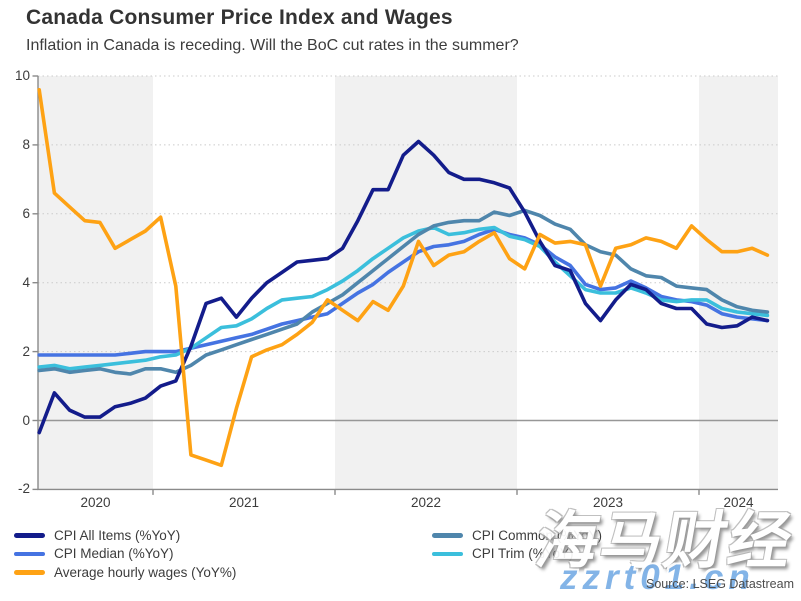 The image size is (801, 601). What do you see at coordinates (720, 584) in the screenshot?
I see `source-attribution: Source: LSEG Datastream` at bounding box center [720, 584].